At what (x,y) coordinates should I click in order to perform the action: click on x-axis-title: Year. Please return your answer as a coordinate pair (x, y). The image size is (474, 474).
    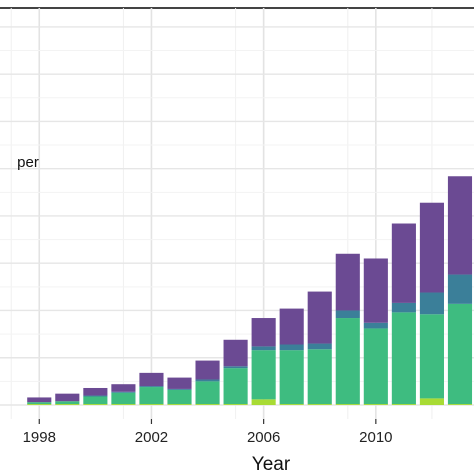
    Looking at the image, I should click on (271, 464).